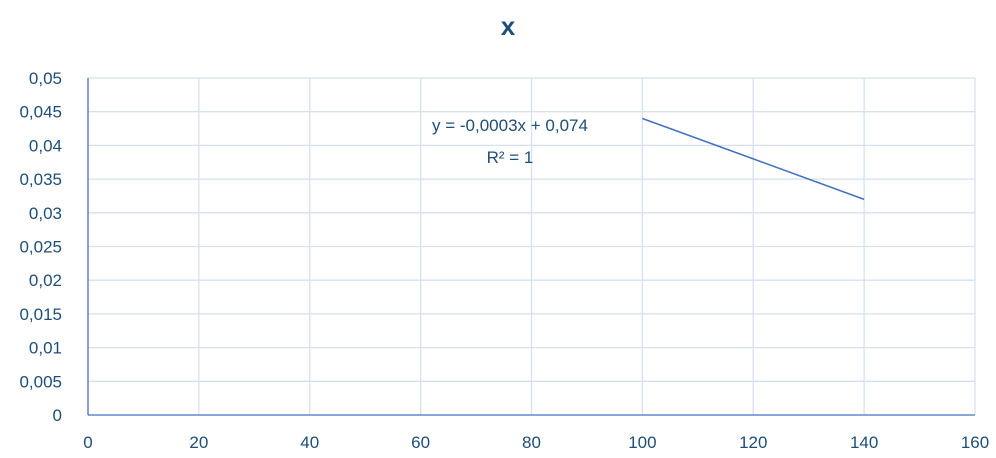 Image resolution: width=996 pixels, height=458 pixels. Describe the element at coordinates (531, 442) in the screenshot. I see `x-tick-label: 80` at that location.